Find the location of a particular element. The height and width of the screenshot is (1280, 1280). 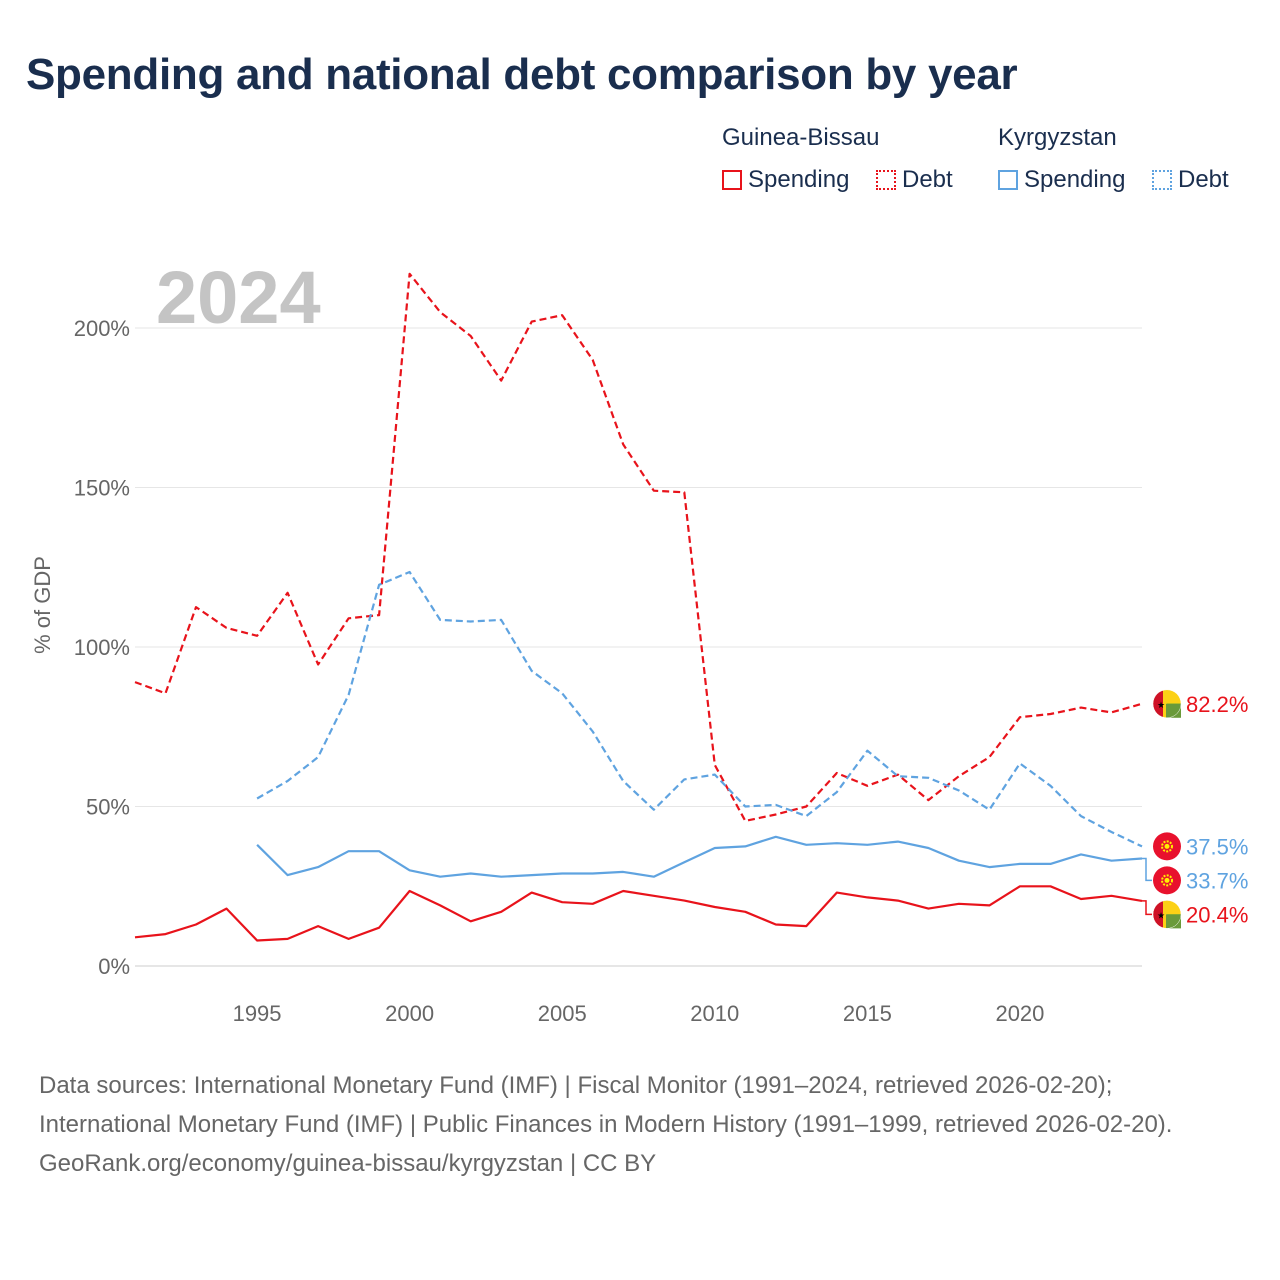

legend-group-guinea-bissau: Guinea-Bissau is located at coordinates (801, 137).